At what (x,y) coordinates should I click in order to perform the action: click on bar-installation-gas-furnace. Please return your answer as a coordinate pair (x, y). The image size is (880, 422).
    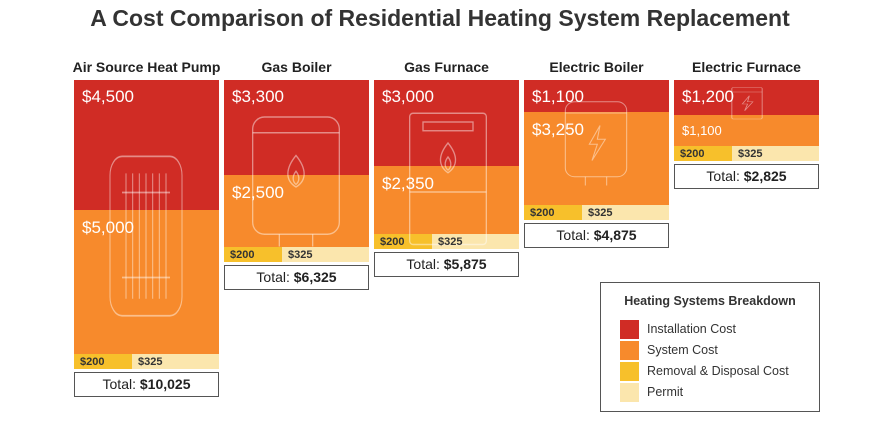
    Looking at the image, I should click on (446, 123).